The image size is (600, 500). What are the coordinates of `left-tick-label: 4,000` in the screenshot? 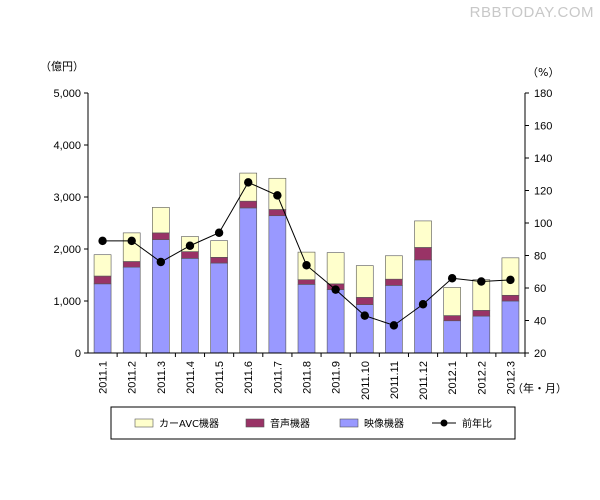 It's located at (67, 146).